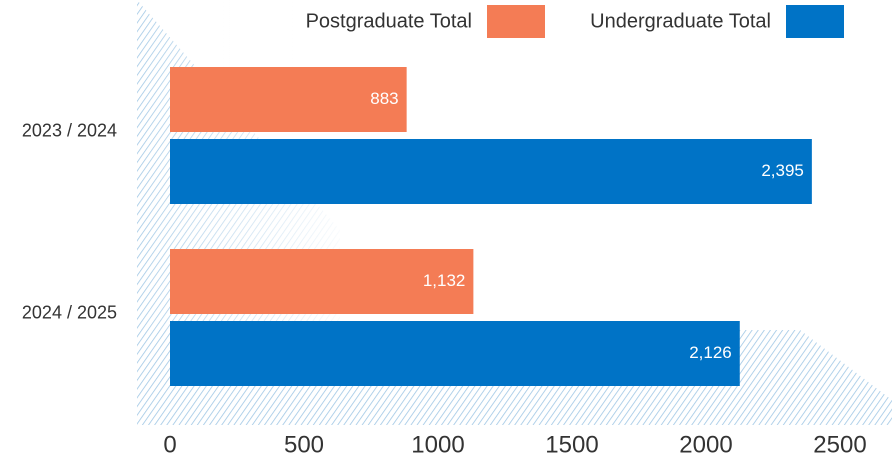  What do you see at coordinates (389, 21) in the screenshot?
I see `legend-label: Postgraduate Total` at bounding box center [389, 21].